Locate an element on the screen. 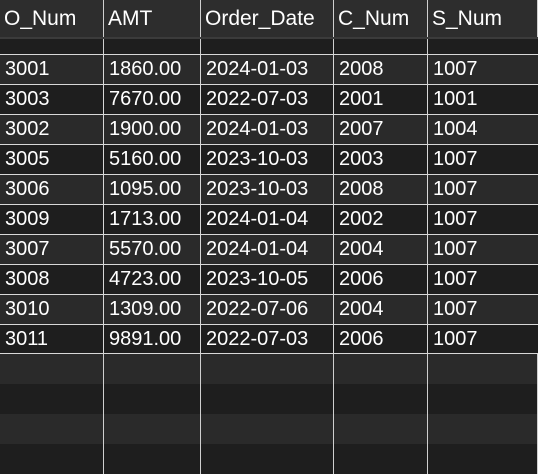 The width and height of the screenshot is (538, 474). table-row: 3008 4723.00 2023-10-05 2006 1007 is located at coordinates (269, 279).